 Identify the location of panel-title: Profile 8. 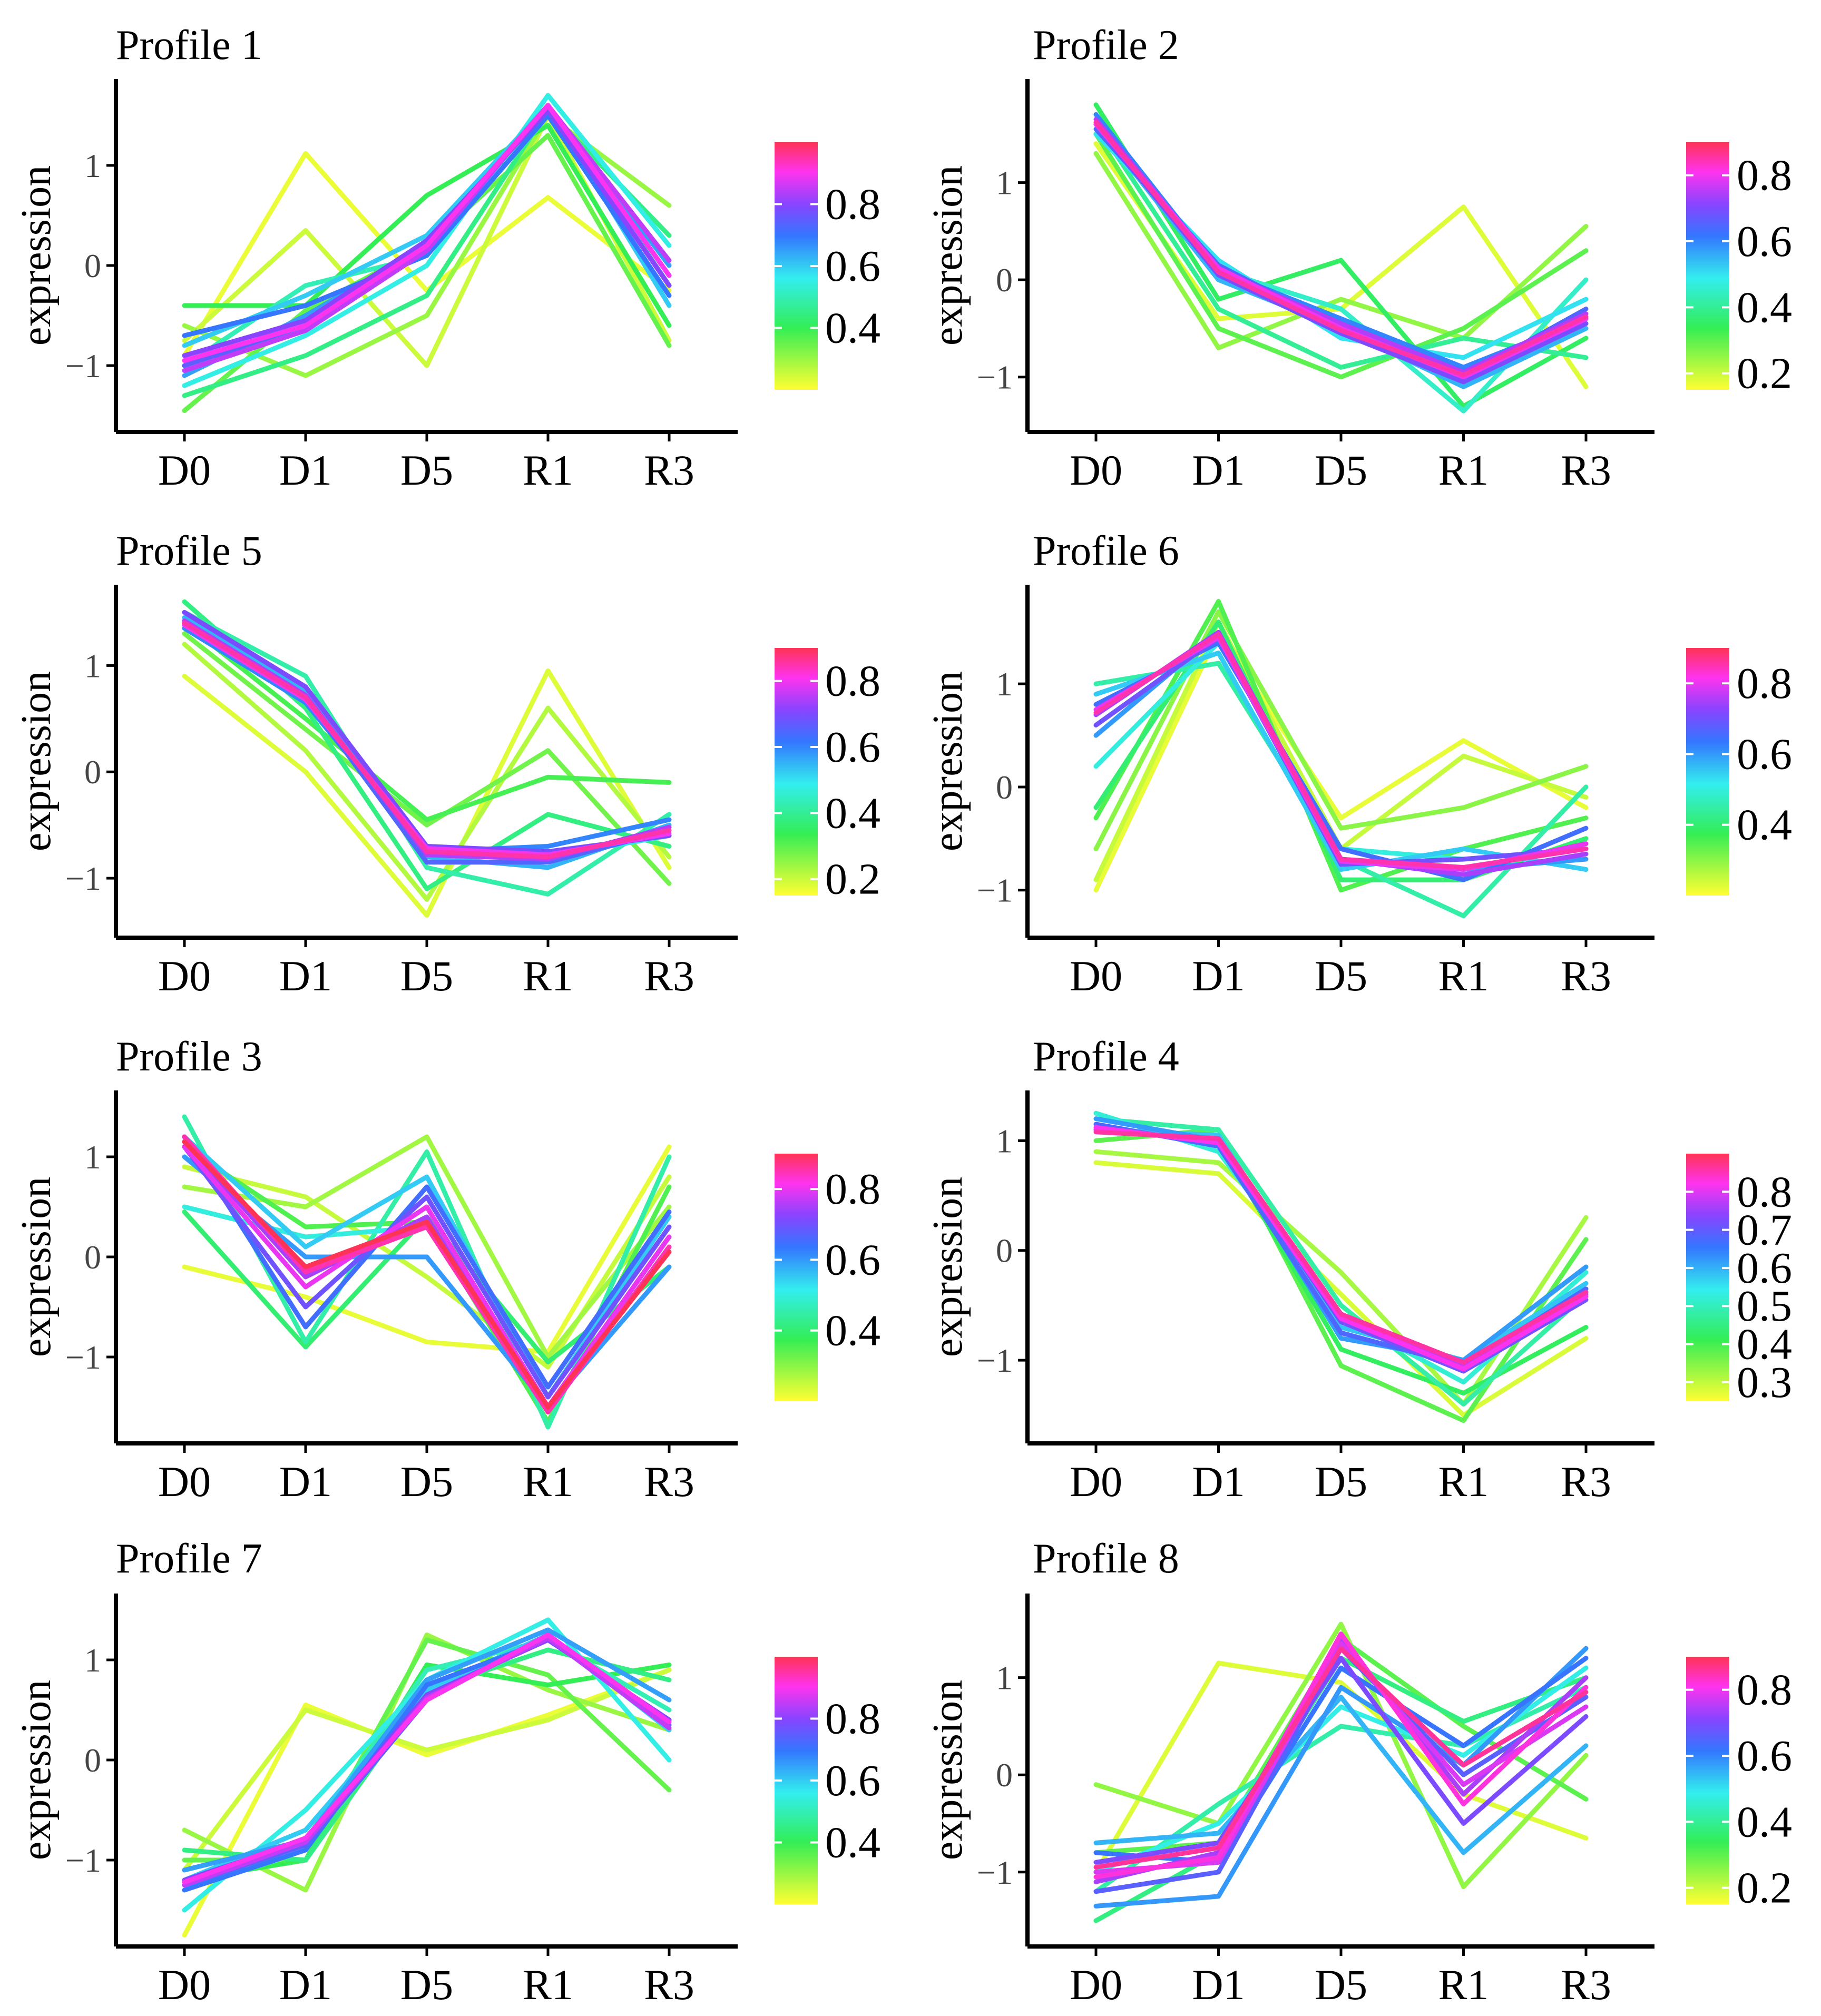
(1106, 1559).